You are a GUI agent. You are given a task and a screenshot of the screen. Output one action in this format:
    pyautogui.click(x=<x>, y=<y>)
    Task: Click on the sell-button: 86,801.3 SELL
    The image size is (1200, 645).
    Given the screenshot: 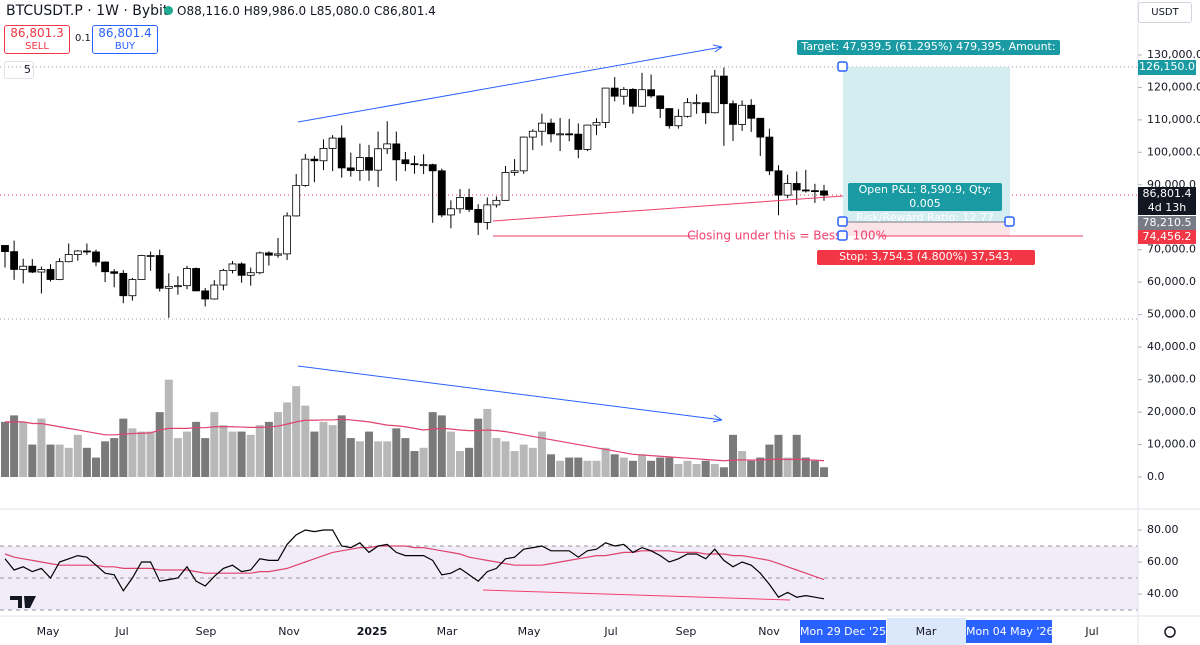 What is the action you would take?
    pyautogui.click(x=37, y=39)
    